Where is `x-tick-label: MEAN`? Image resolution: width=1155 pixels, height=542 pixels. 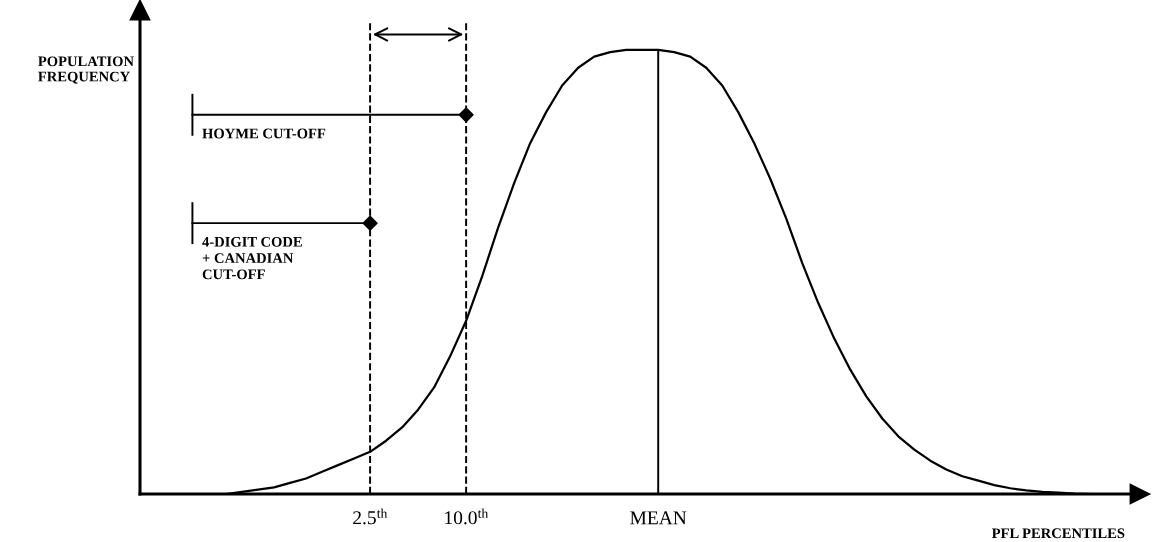
x-tick-label: MEAN is located at coordinates (658, 518).